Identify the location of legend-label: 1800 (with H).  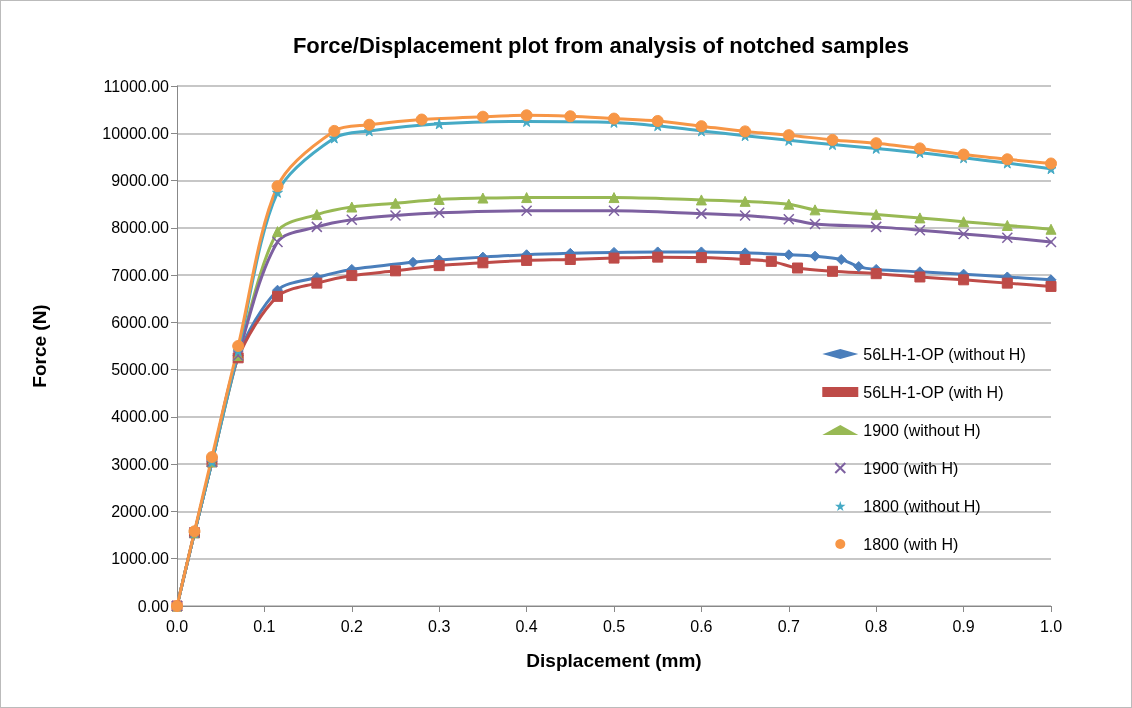
(911, 544).